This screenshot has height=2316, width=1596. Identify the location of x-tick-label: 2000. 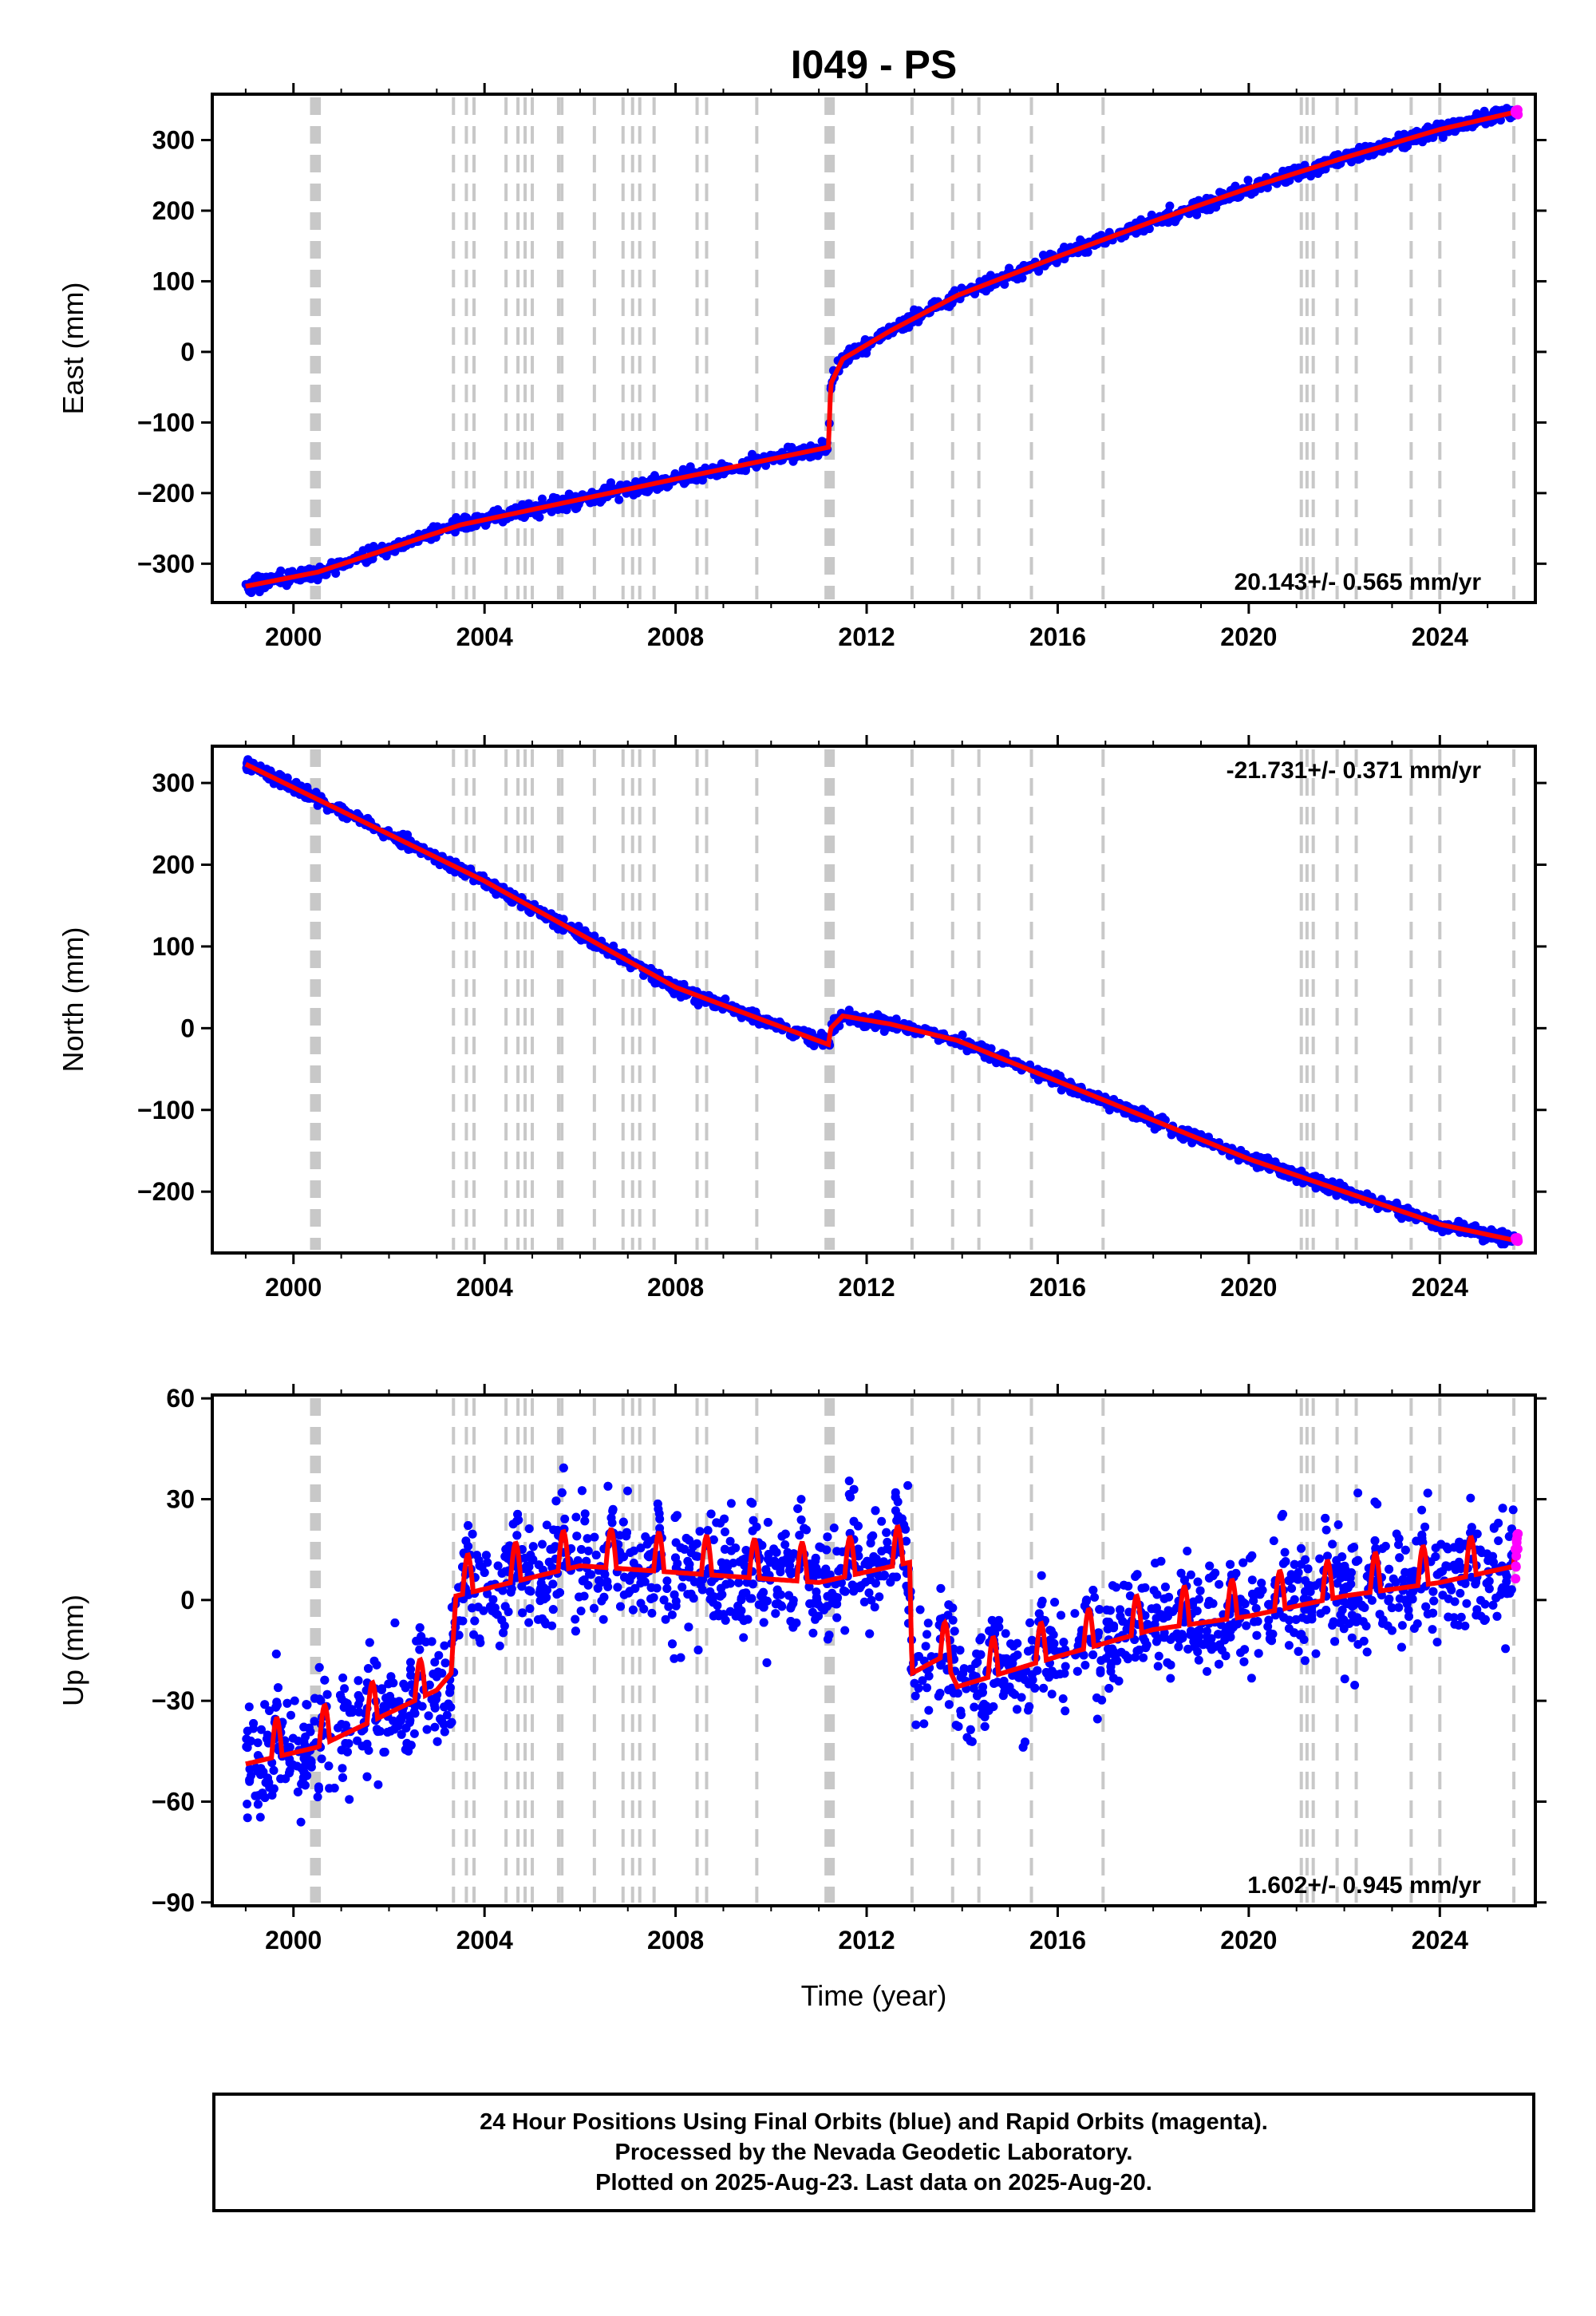
(293, 1287).